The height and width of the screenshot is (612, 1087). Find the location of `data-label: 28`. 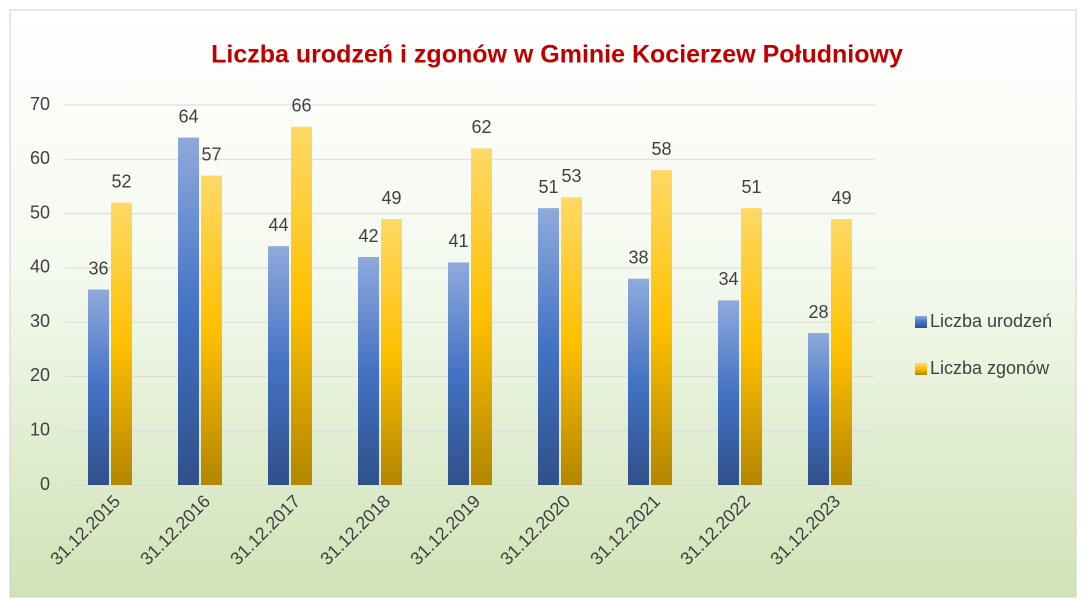

data-label: 28 is located at coordinates (818, 312).